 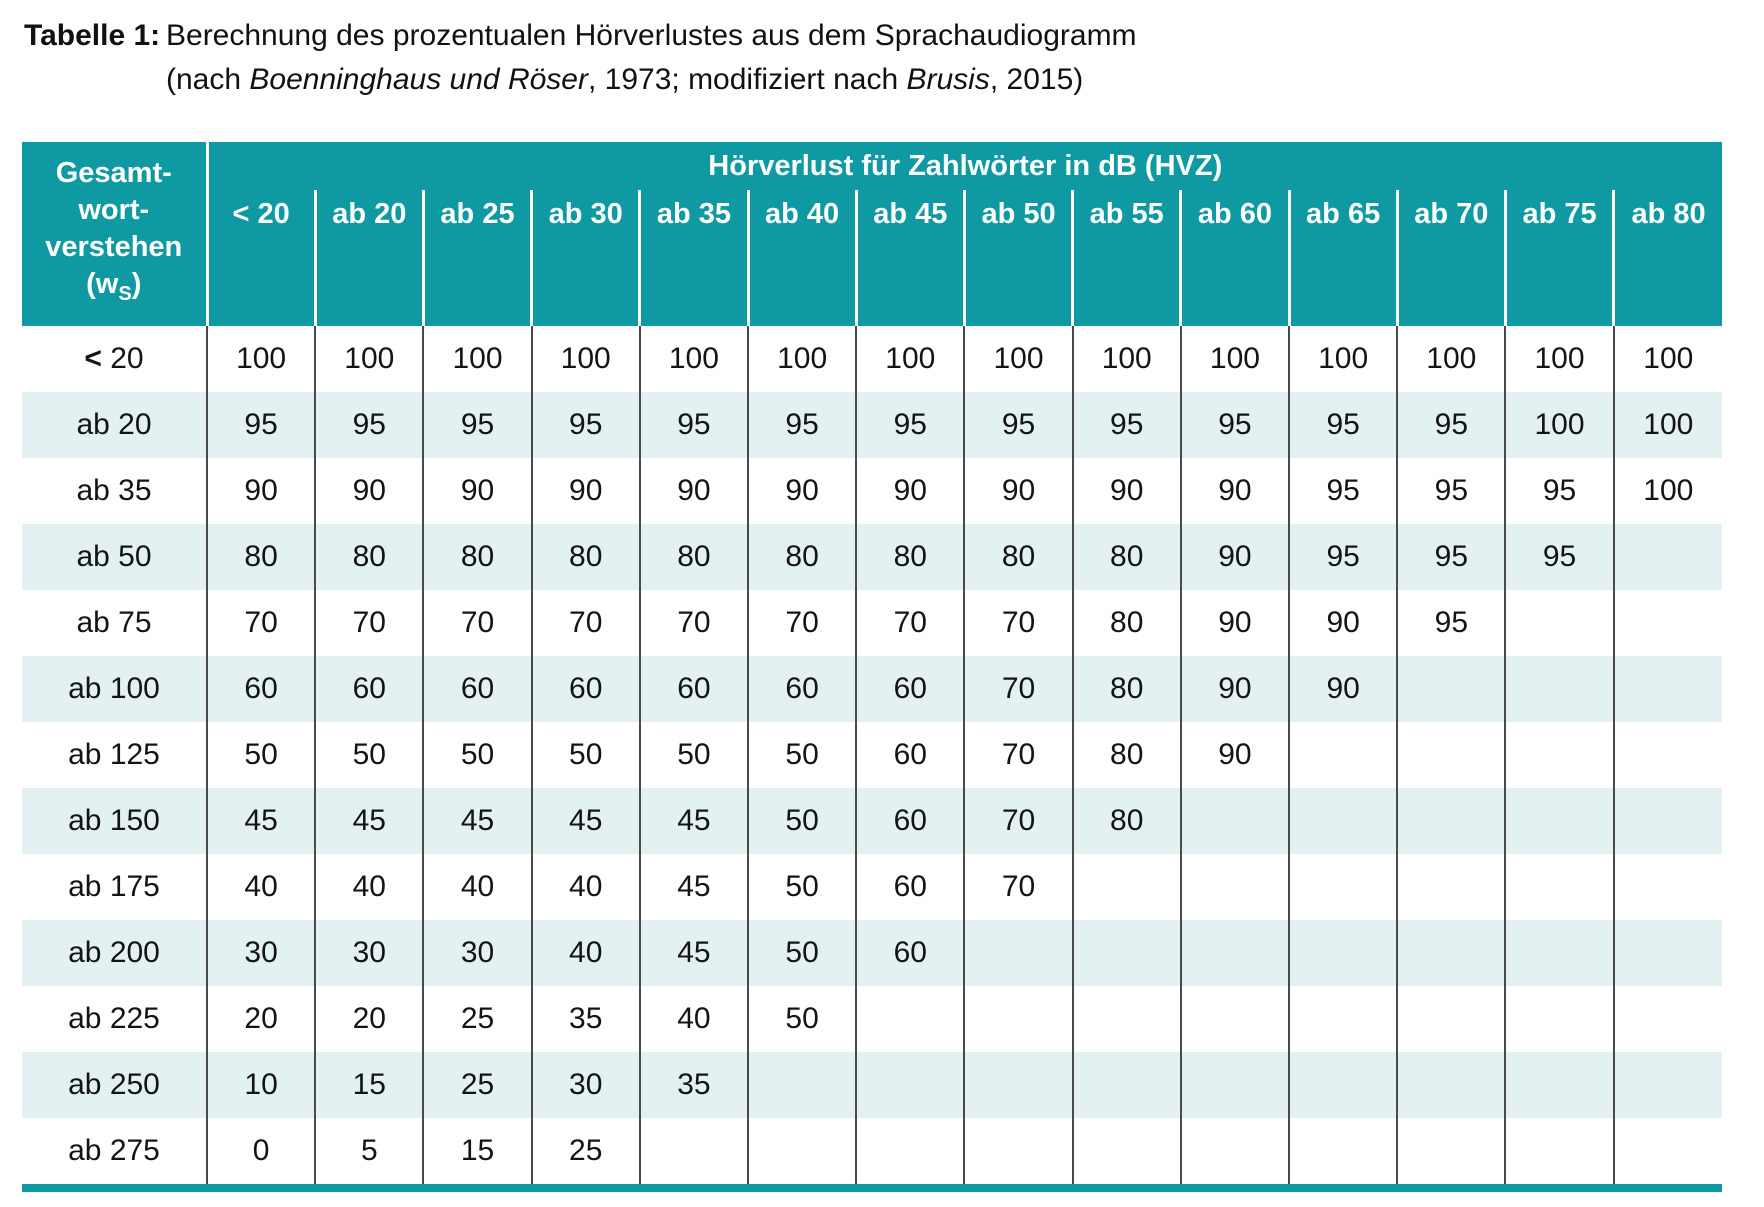 What do you see at coordinates (872, 953) in the screenshot?
I see `table-row: ab 200 30 30 30 40 45 50 60` at bounding box center [872, 953].